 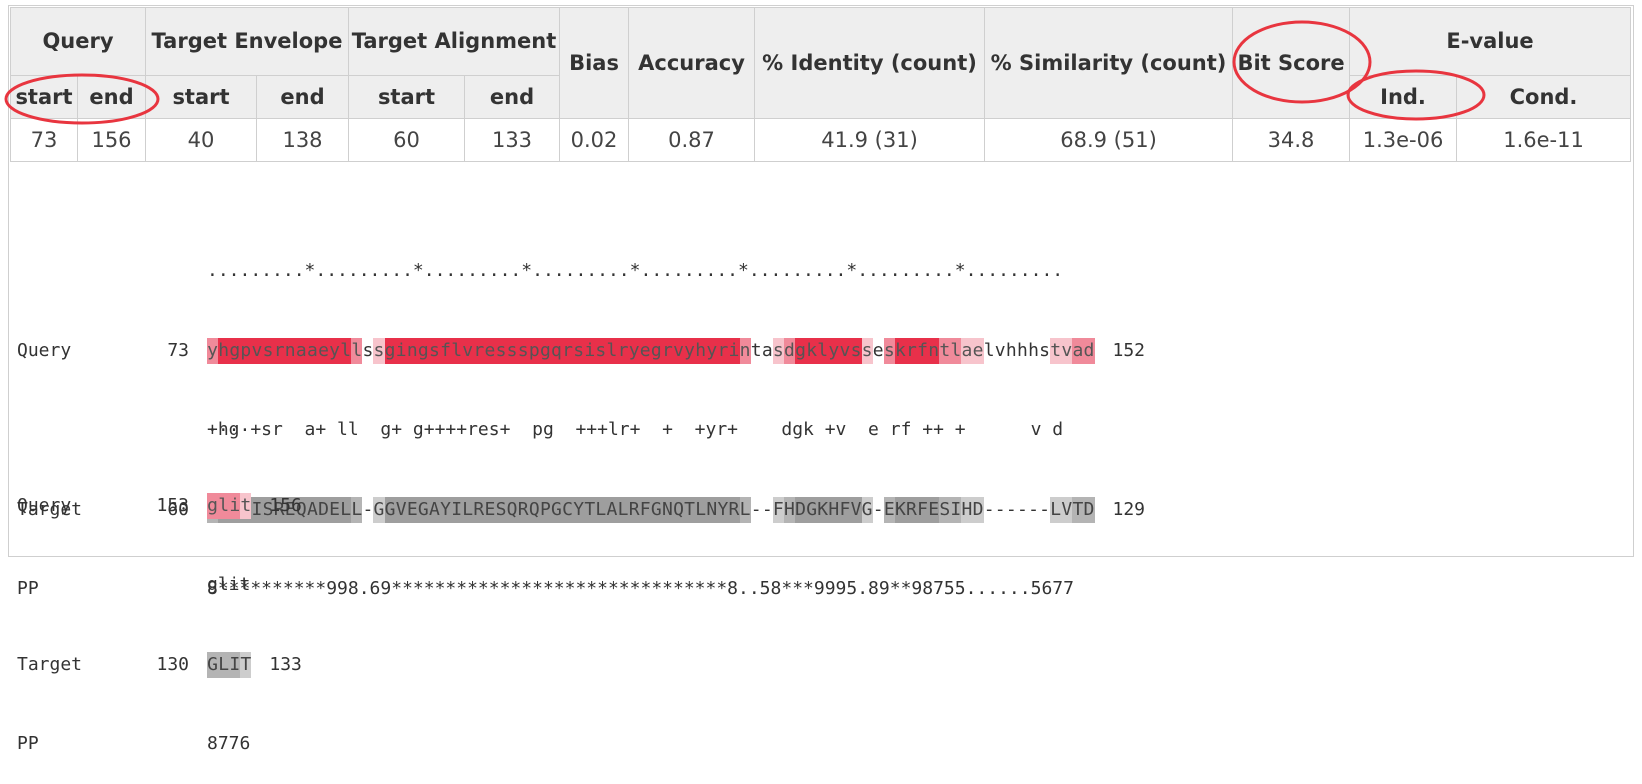 I want to click on col-evalue: E-value, so click(x=1490, y=41).